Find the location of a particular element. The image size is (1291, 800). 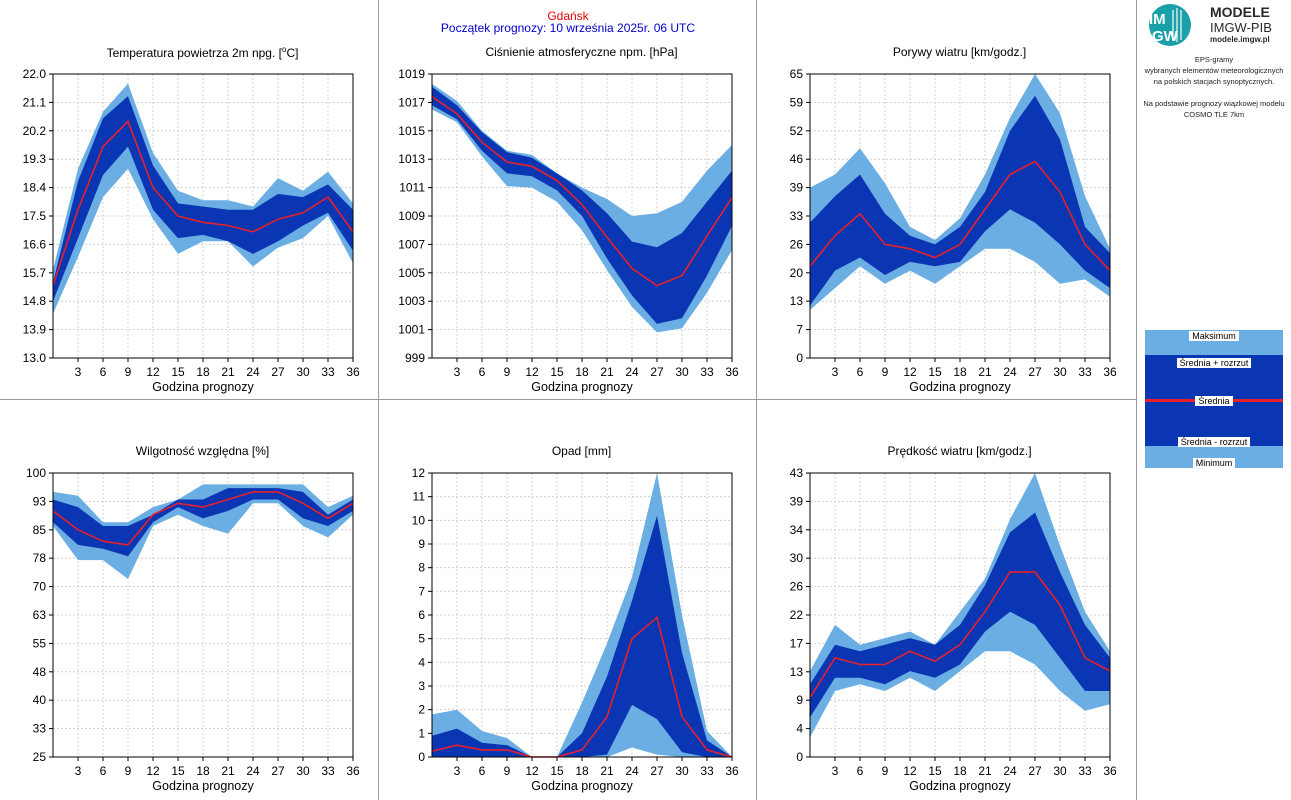

chart-title-pressure: Ciśnienie atmosferyczne npm. [hPa] is located at coordinates (581, 52).